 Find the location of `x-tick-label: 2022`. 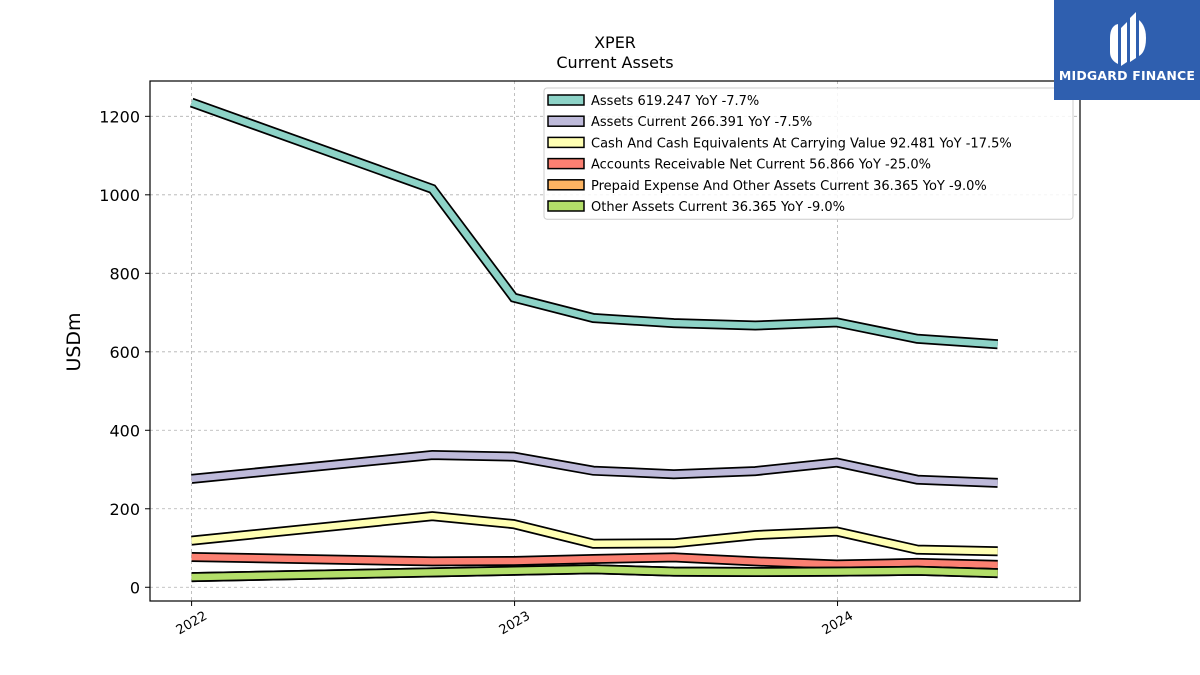

x-tick-label: 2022 is located at coordinates (192, 624).